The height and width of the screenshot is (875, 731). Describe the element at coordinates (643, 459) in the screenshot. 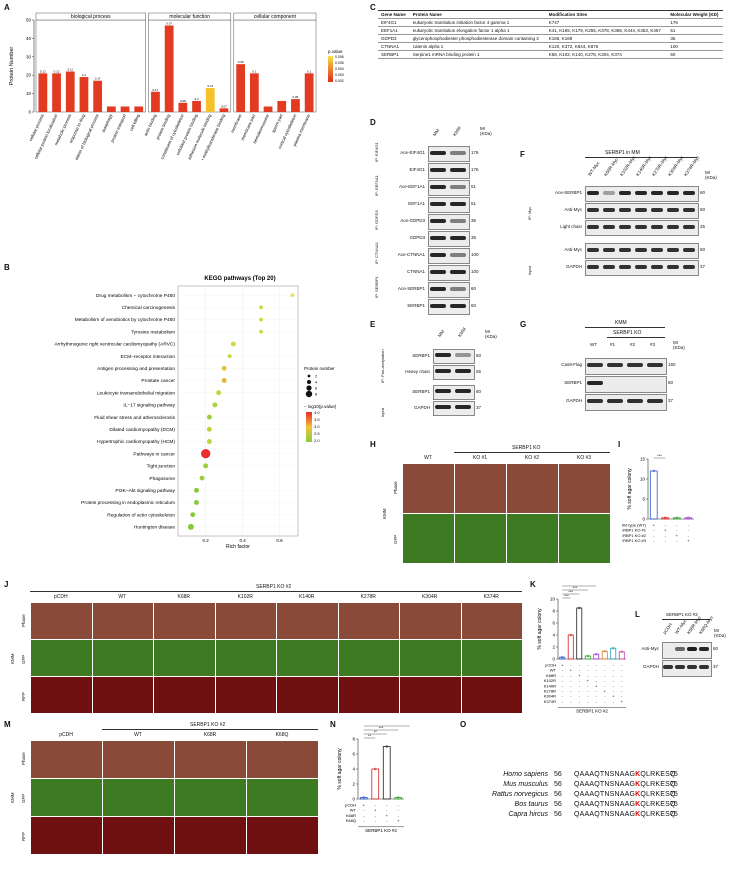

I see `y-tick-label: 15` at that location.